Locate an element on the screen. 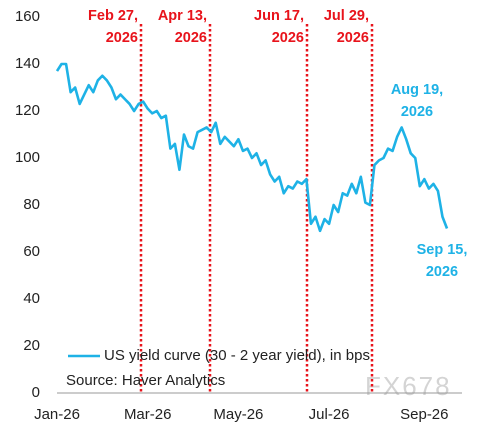 Image resolution: width=477 pixels, height=432 pixels. event-label: Jul 29, is located at coordinates (346, 16).